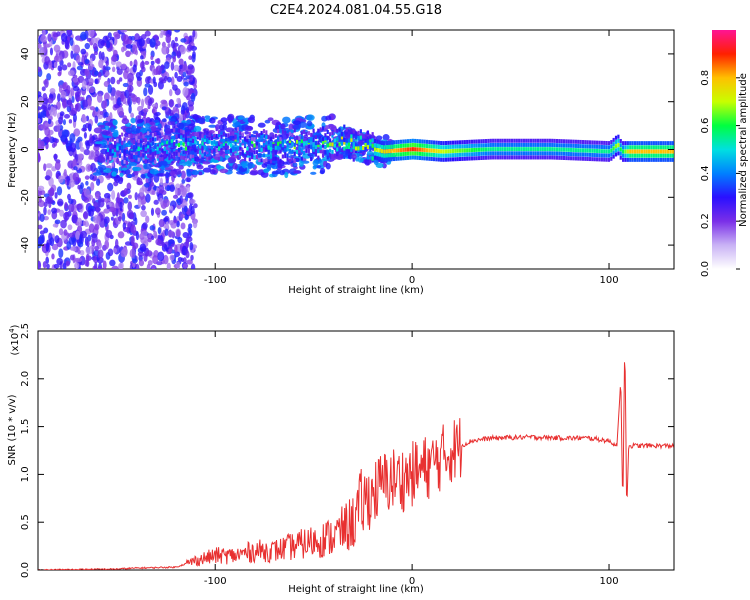 The width and height of the screenshot is (750, 600). I want to click on y-tick-label: 1.5, so click(25, 427).